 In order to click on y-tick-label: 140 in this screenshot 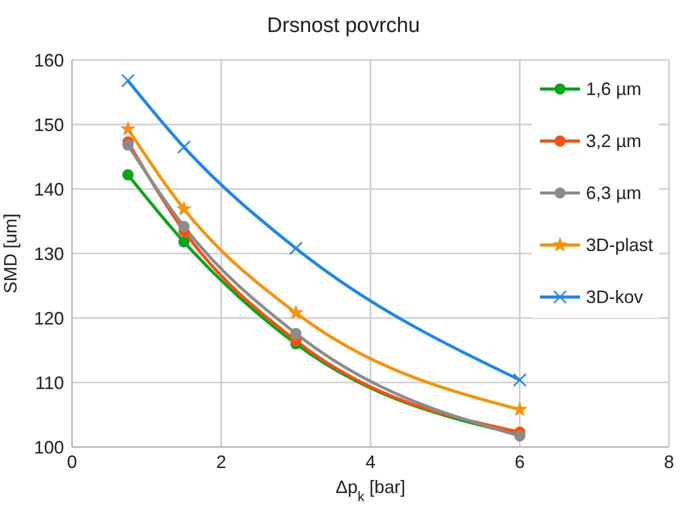, I will do `click(49, 189)`.